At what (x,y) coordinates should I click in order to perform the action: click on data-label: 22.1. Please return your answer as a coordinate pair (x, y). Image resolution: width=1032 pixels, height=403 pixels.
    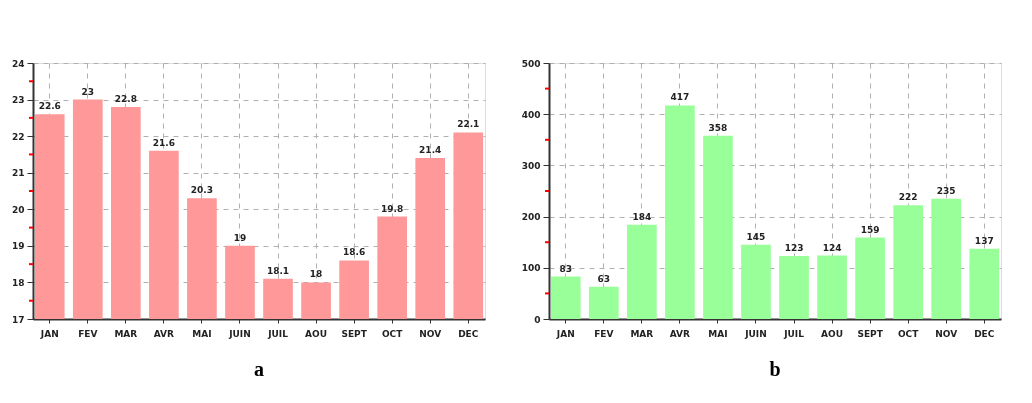
    Looking at the image, I should click on (468, 124).